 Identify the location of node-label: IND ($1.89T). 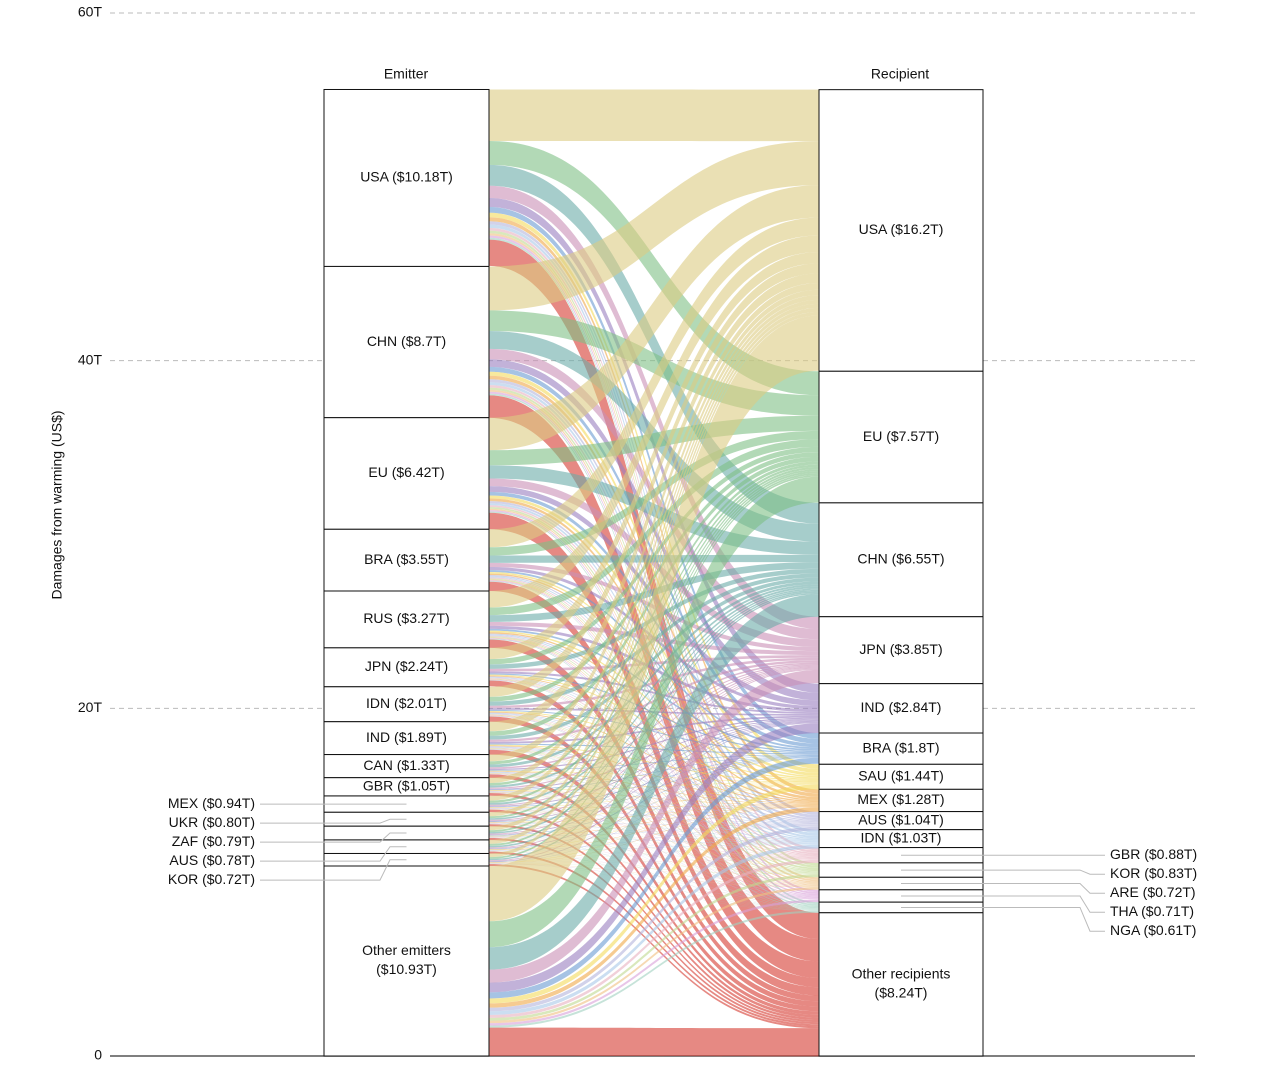
(406, 737).